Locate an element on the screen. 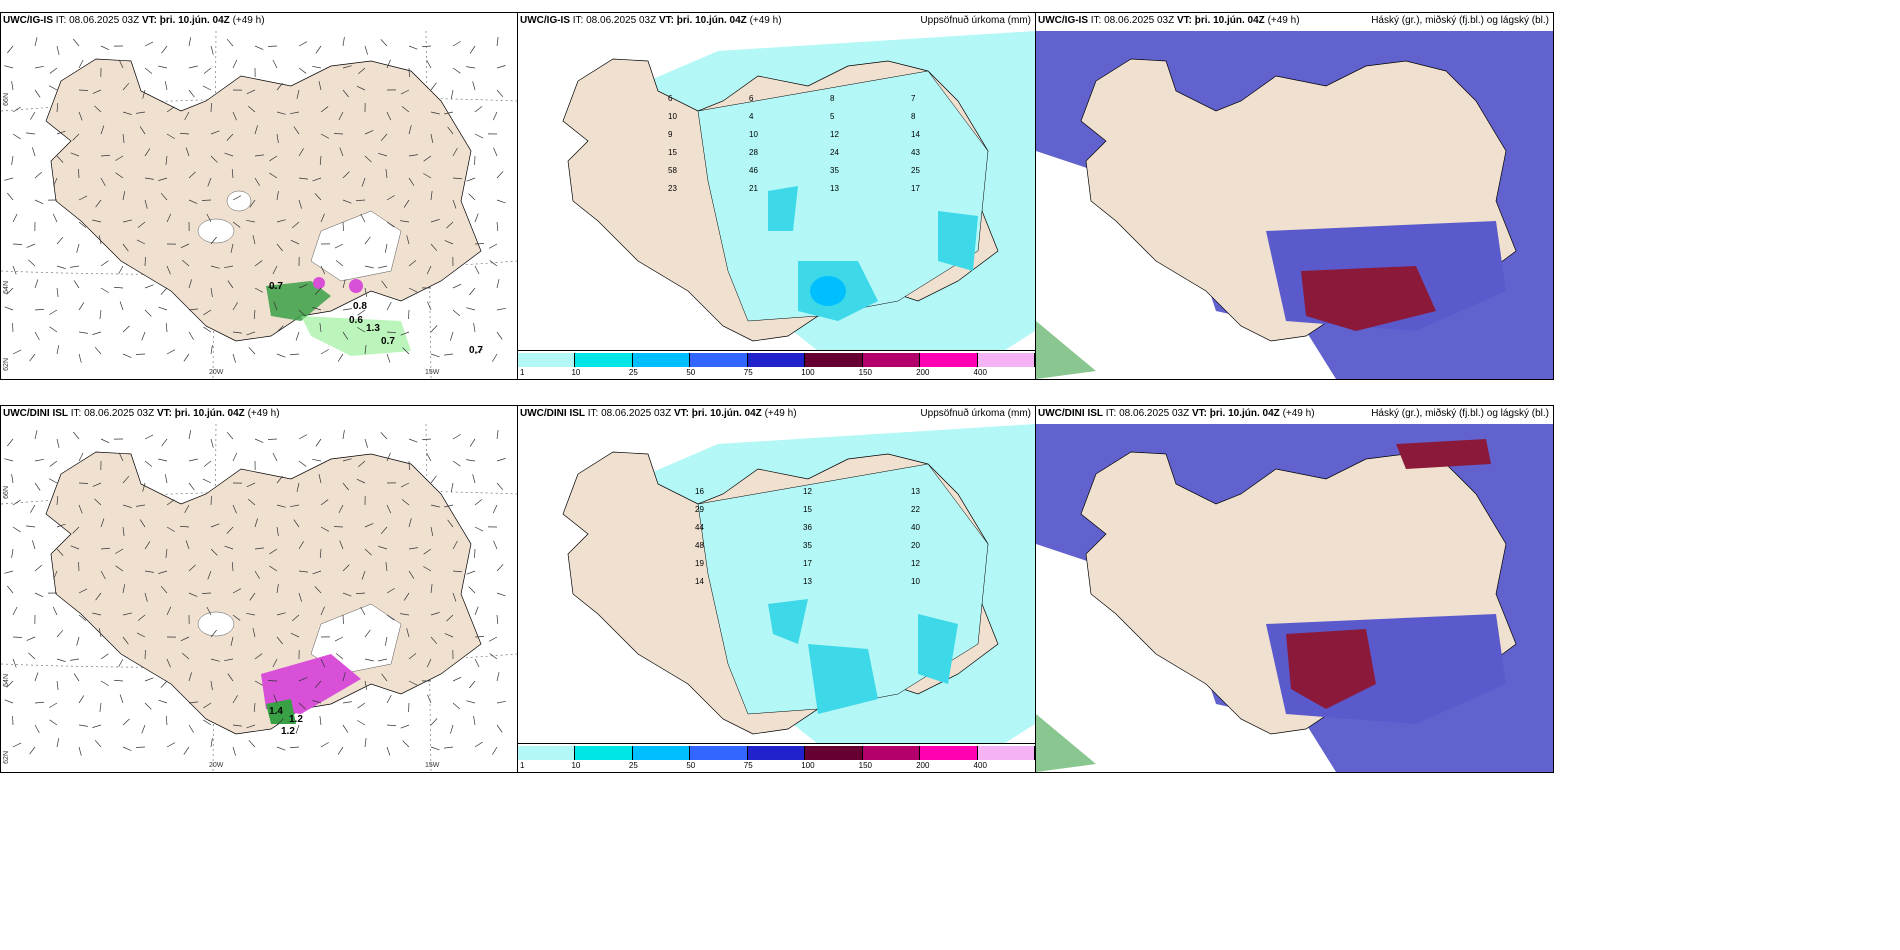  colorbar-tick: 1 is located at coordinates (522, 765).